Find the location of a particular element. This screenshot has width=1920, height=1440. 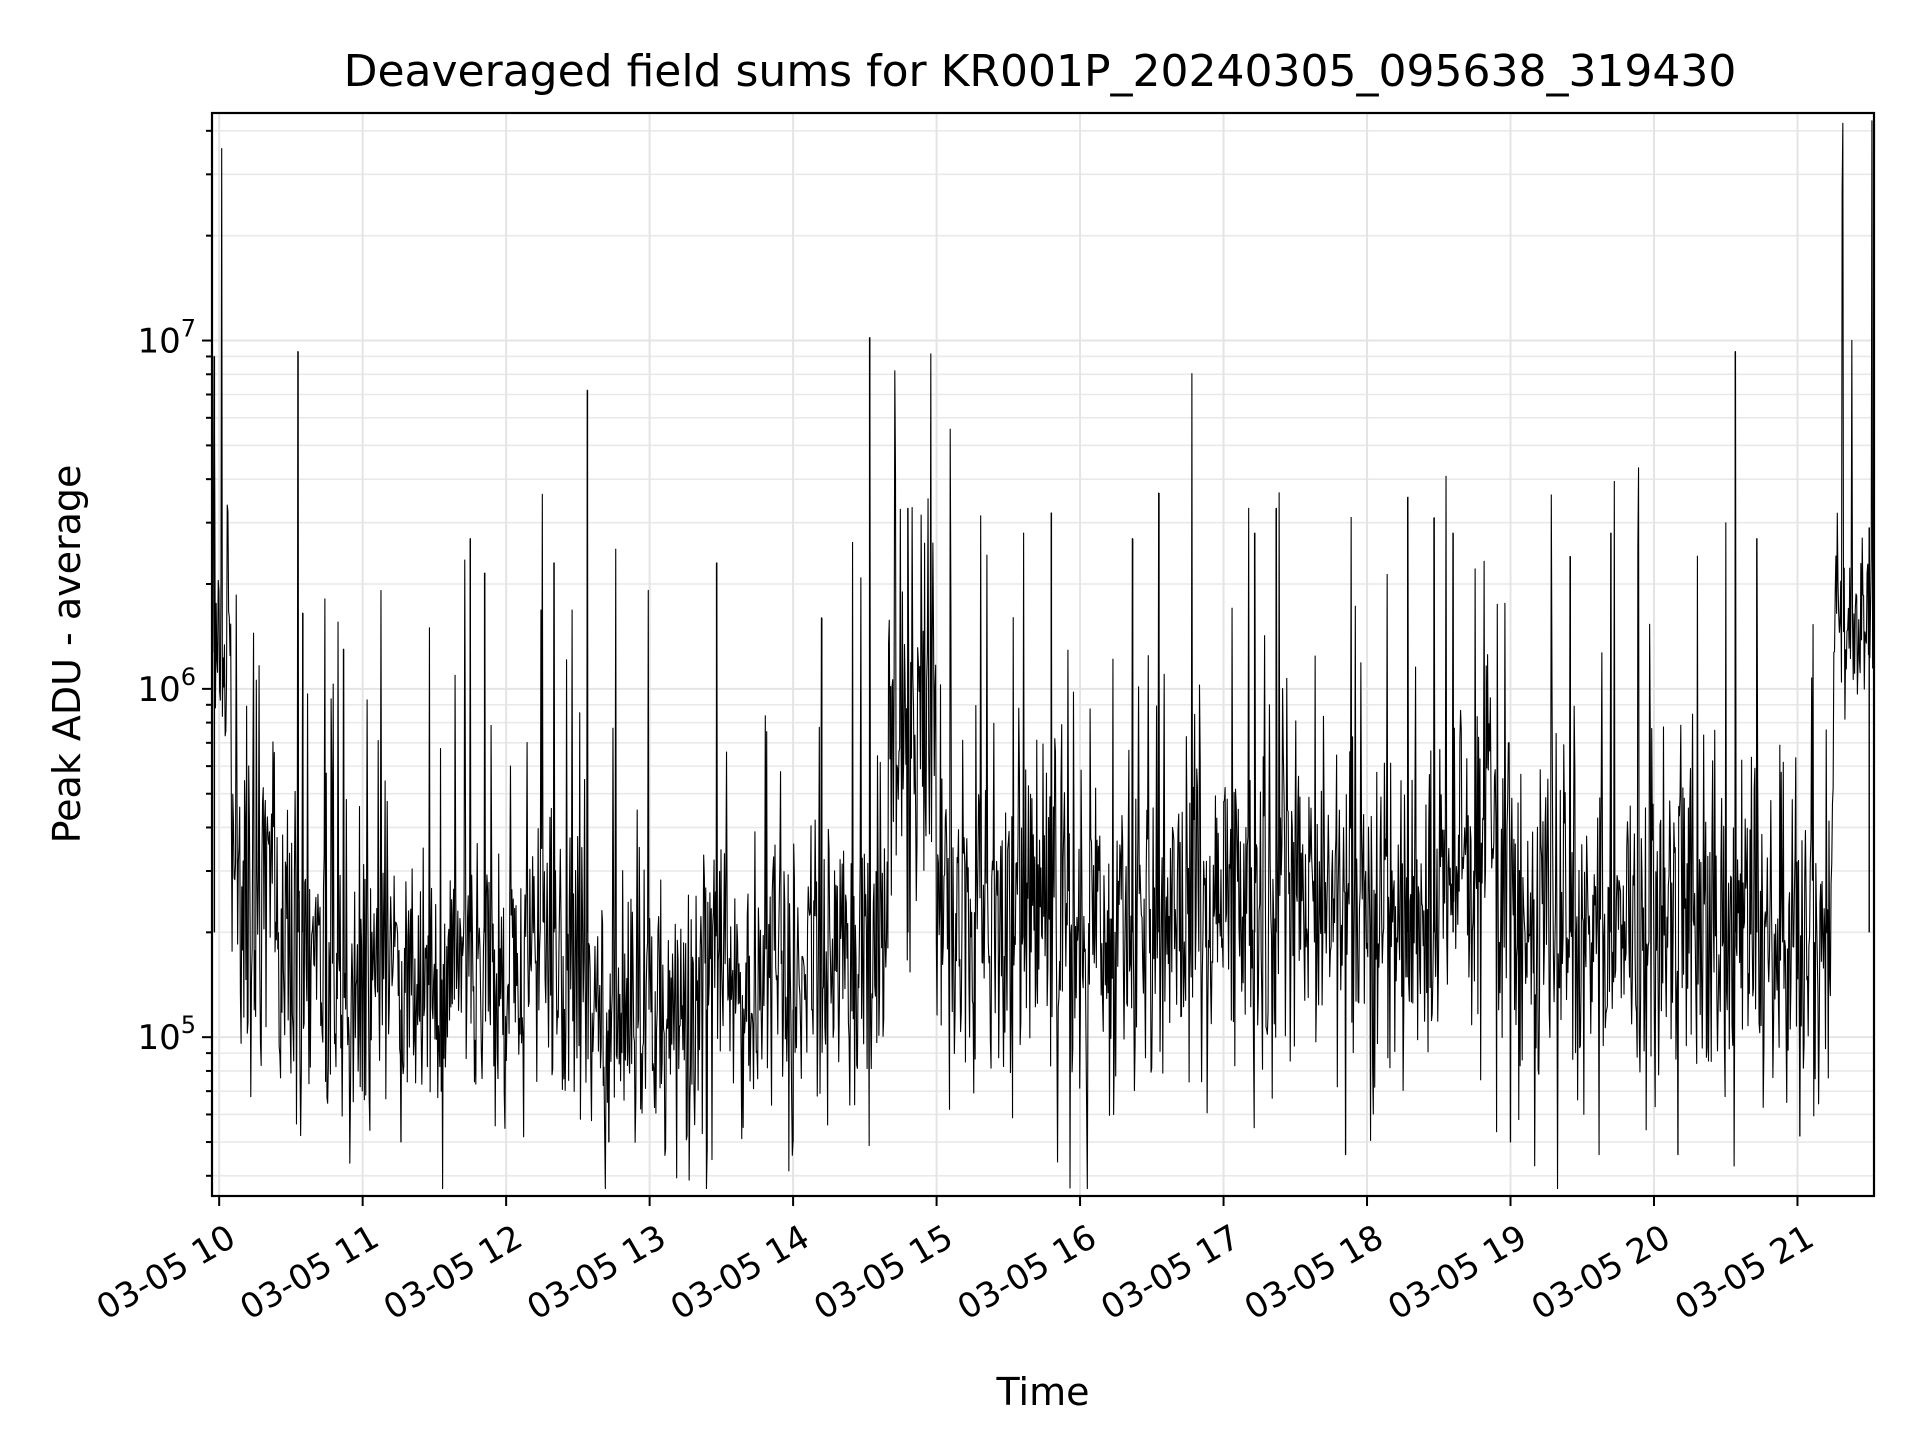

y-axis-label: Peak ADU - average is located at coordinates (67, 654).